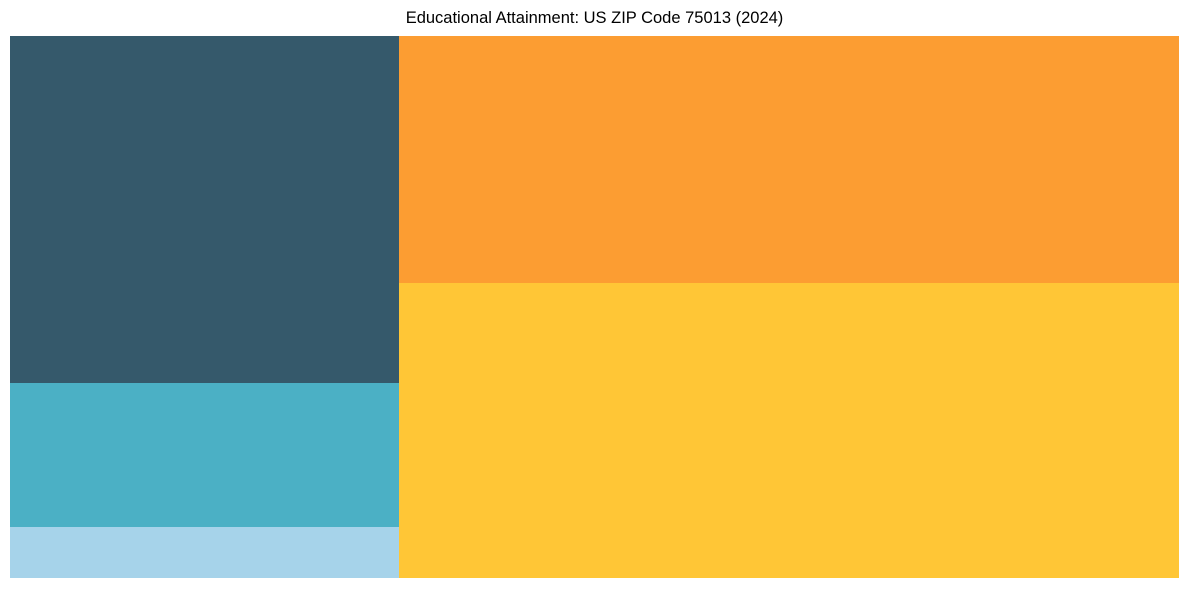 The height and width of the screenshot is (590, 1189). I want to click on treemap-tile-light-blue, so click(204, 552).